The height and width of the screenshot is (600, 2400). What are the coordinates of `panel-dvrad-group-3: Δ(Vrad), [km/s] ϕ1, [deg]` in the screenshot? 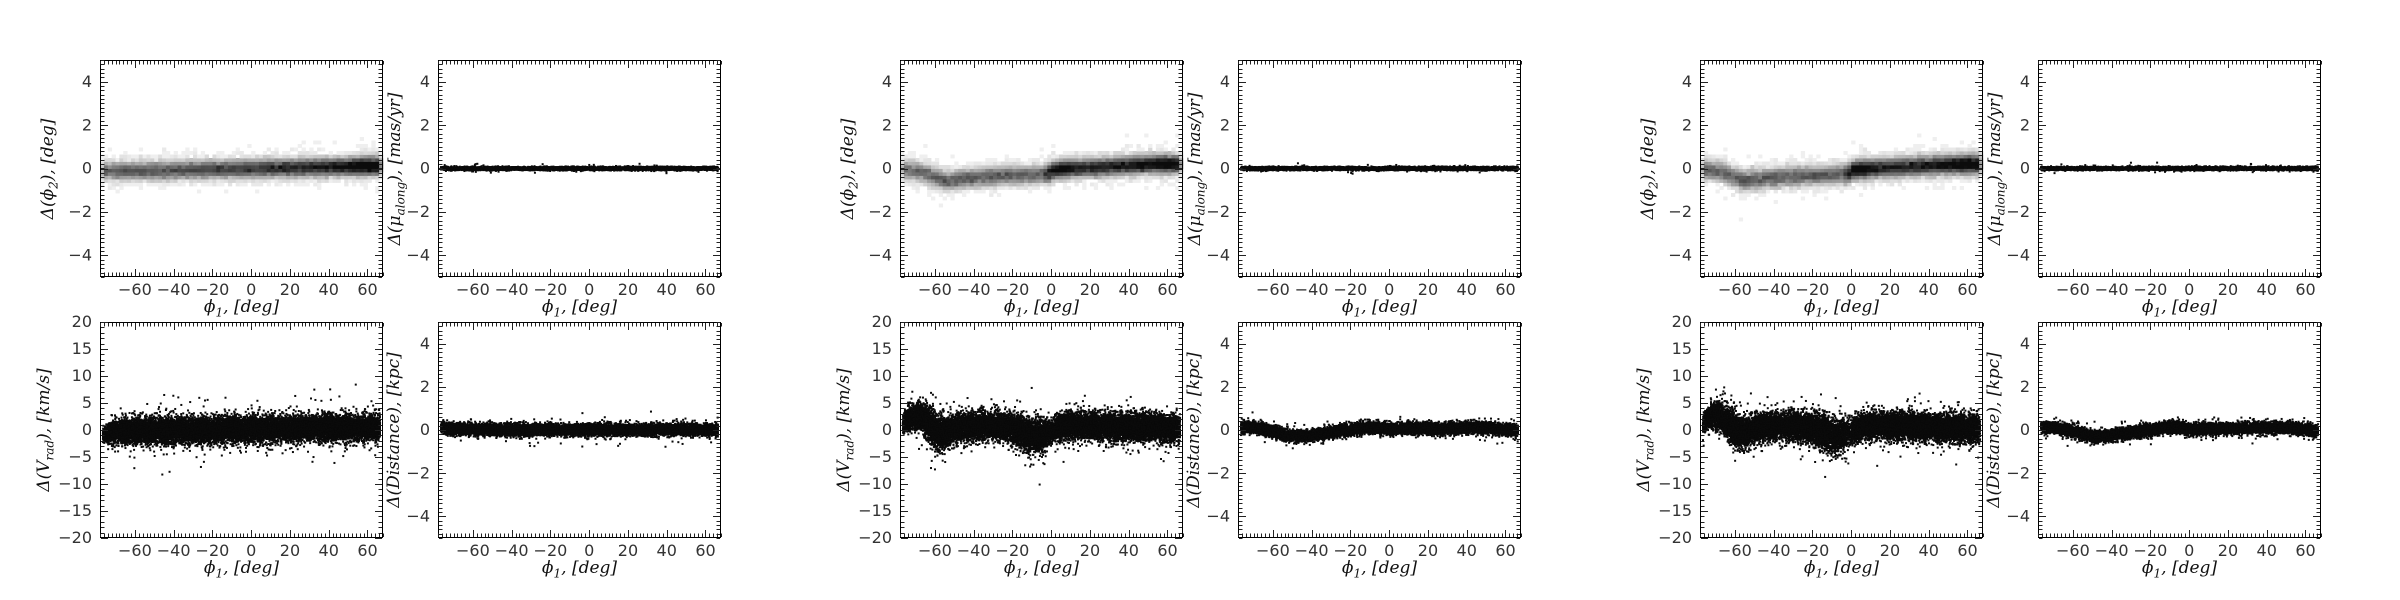 It's located at (1814, 445).